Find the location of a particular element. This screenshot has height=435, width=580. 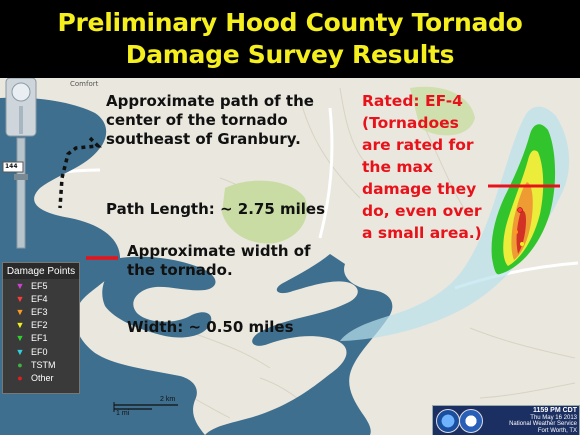

title-line-1: Preliminary Hood County Tornado is located at coordinates (290, 22).